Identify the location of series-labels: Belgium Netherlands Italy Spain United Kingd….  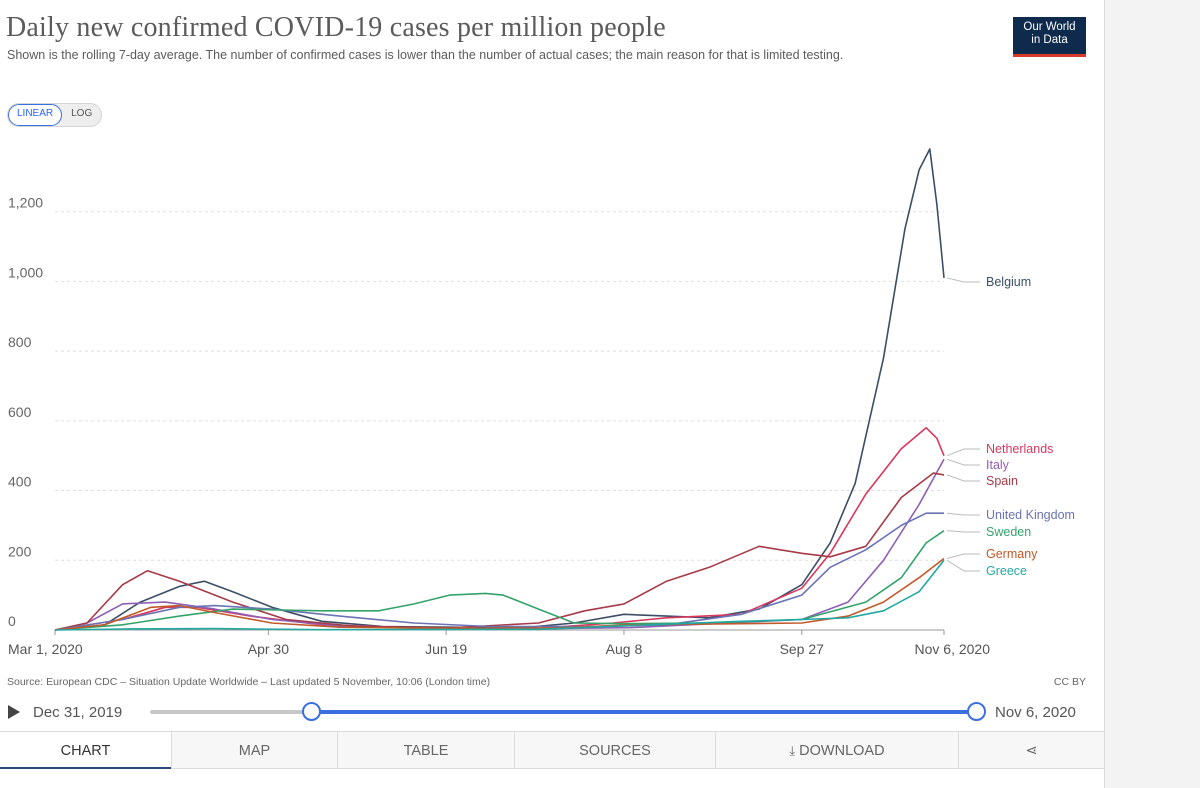
(1010, 426).